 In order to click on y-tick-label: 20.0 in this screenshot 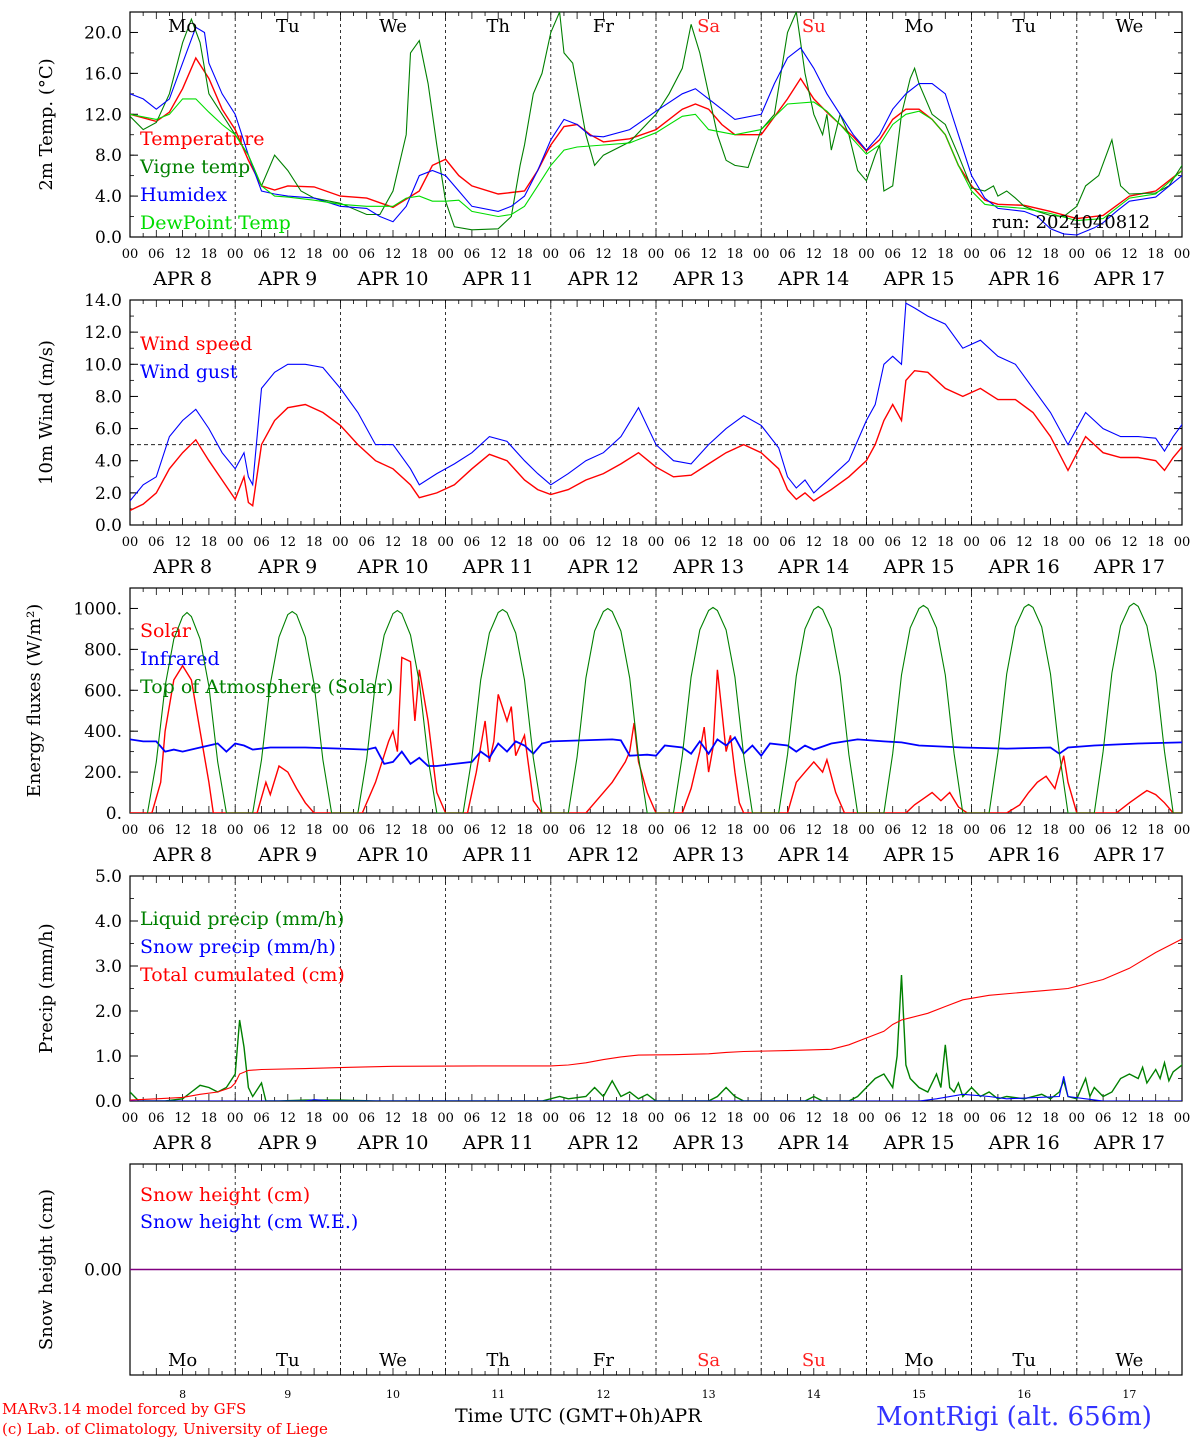, I will do `click(103, 33)`.